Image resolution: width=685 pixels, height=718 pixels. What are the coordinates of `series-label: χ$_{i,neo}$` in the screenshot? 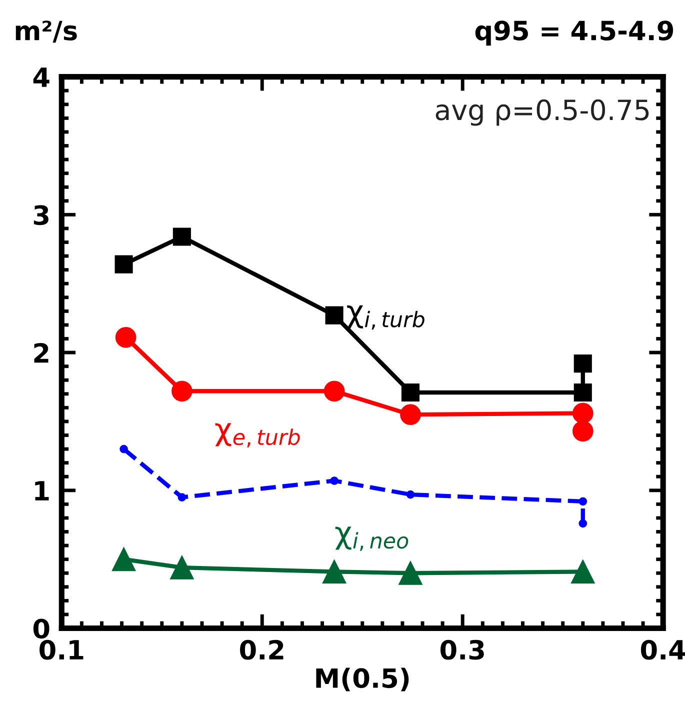 It's located at (371, 538).